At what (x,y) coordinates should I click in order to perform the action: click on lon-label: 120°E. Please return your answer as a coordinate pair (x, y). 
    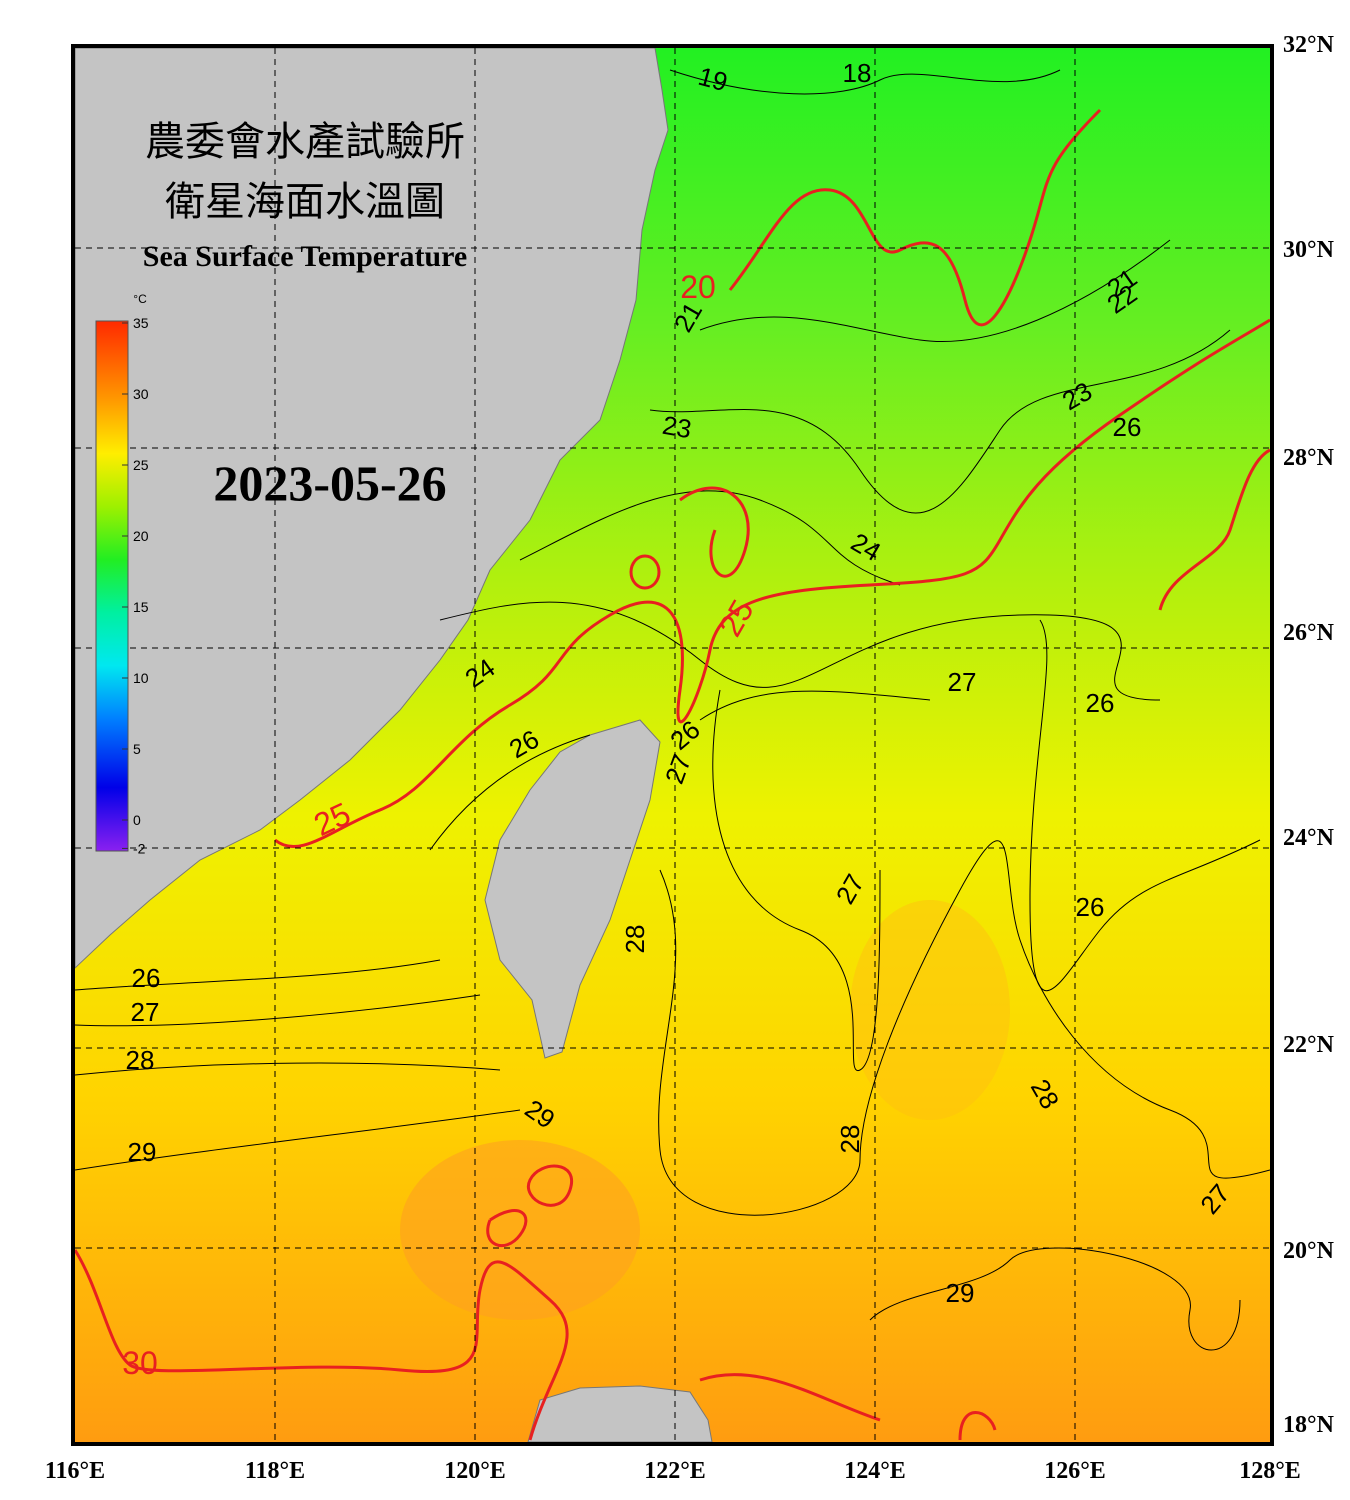
    Looking at the image, I should click on (475, 1471).